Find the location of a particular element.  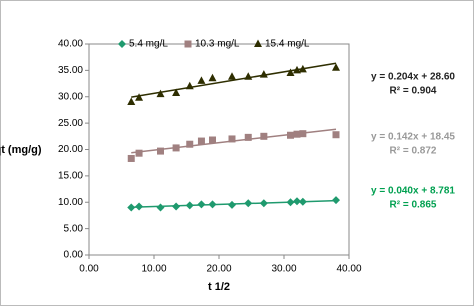

x-tick-label: 30.00 is located at coordinates (283, 269).